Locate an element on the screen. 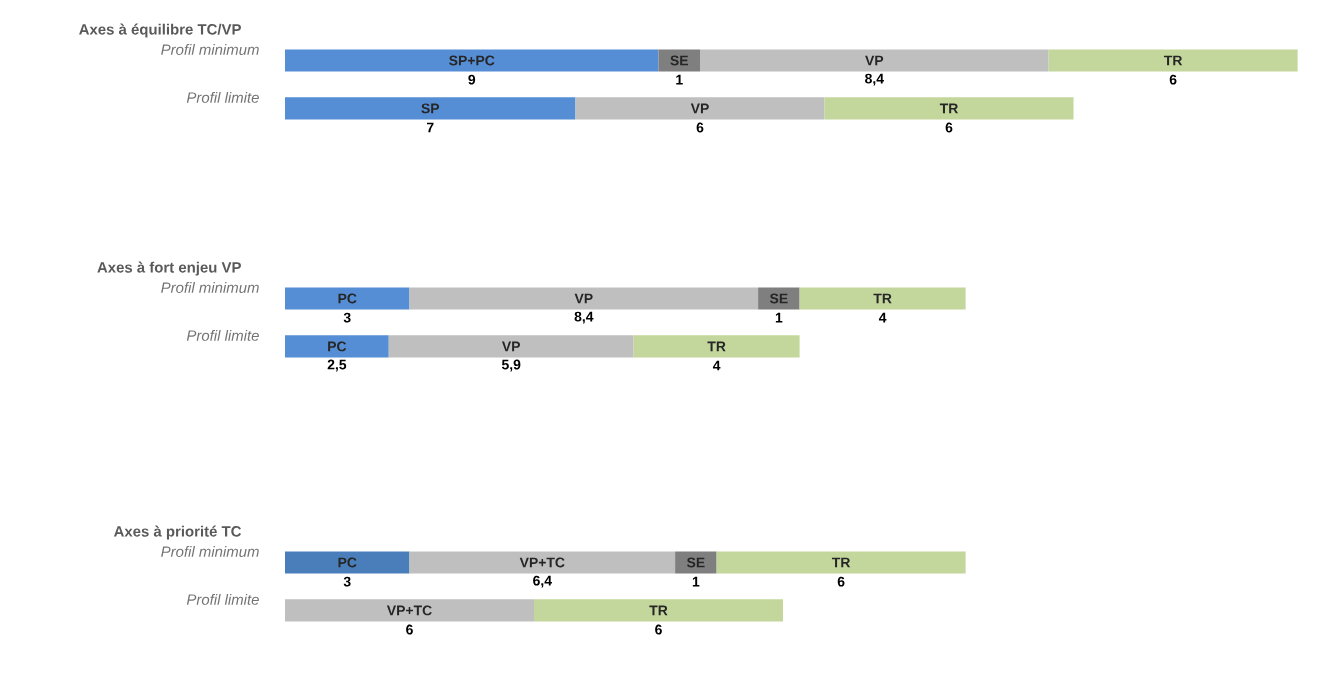  chart-title: Axes à fort enjeu VP is located at coordinates (169, 268).